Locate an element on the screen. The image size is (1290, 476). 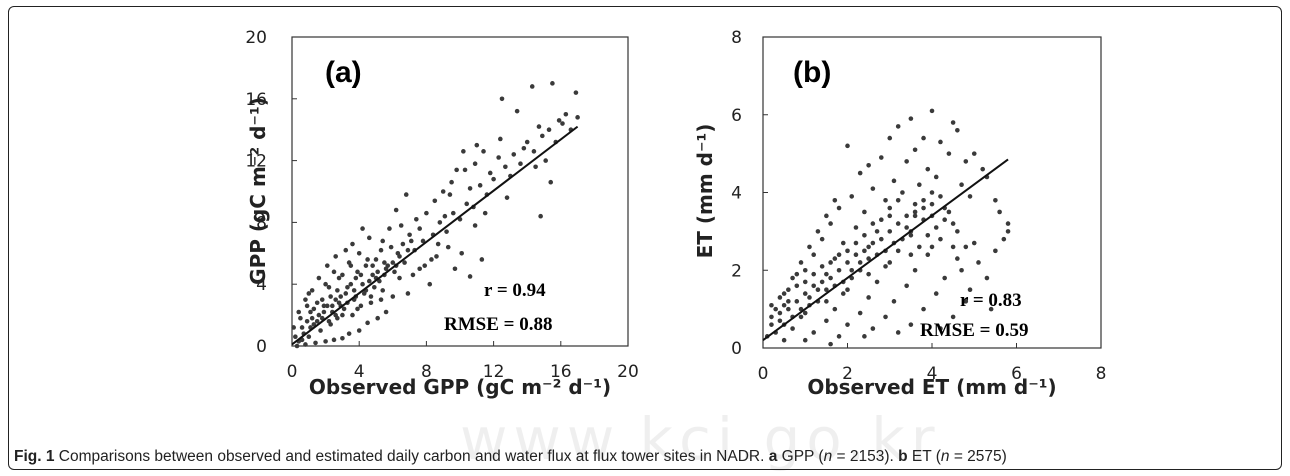
x-tick-label: 0 is located at coordinates (763, 374).